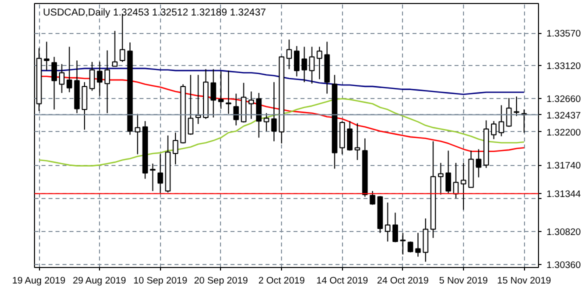 Image resolution: width=583 pixels, height=289 pixels. I want to click on y-tick-label: 1.33120, so click(563, 66).